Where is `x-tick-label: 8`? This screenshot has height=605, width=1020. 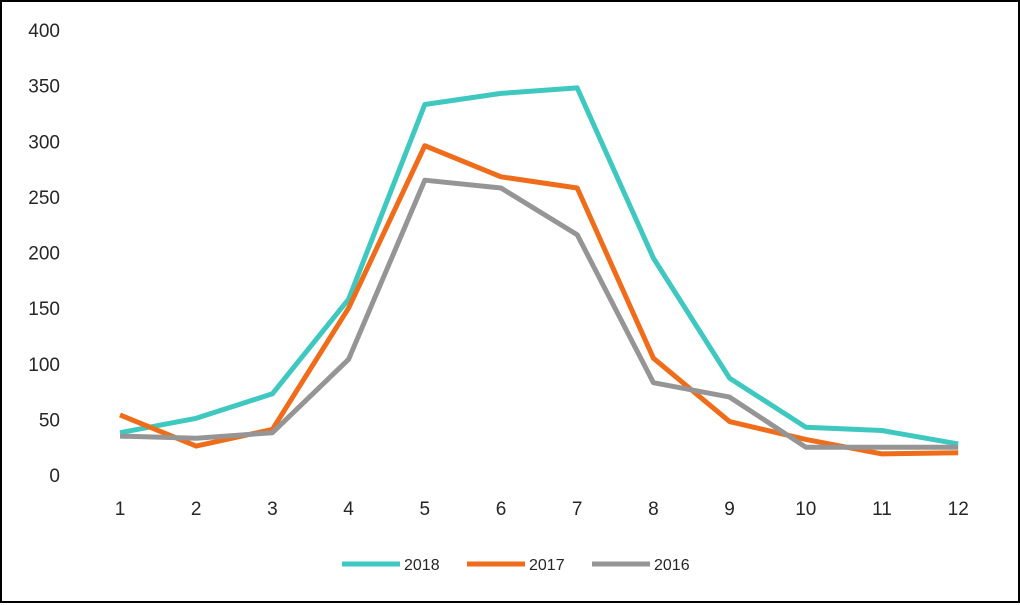 x-tick-label: 8 is located at coordinates (653, 509).